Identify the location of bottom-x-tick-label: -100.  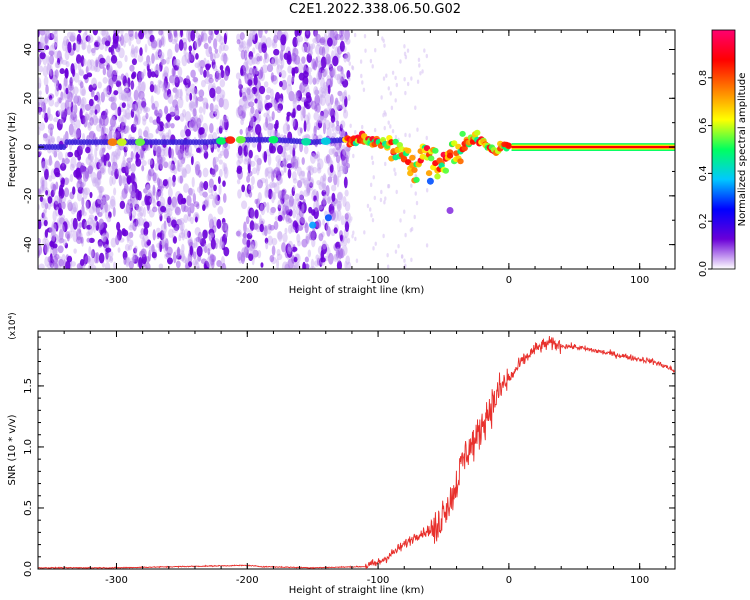
(378, 580).